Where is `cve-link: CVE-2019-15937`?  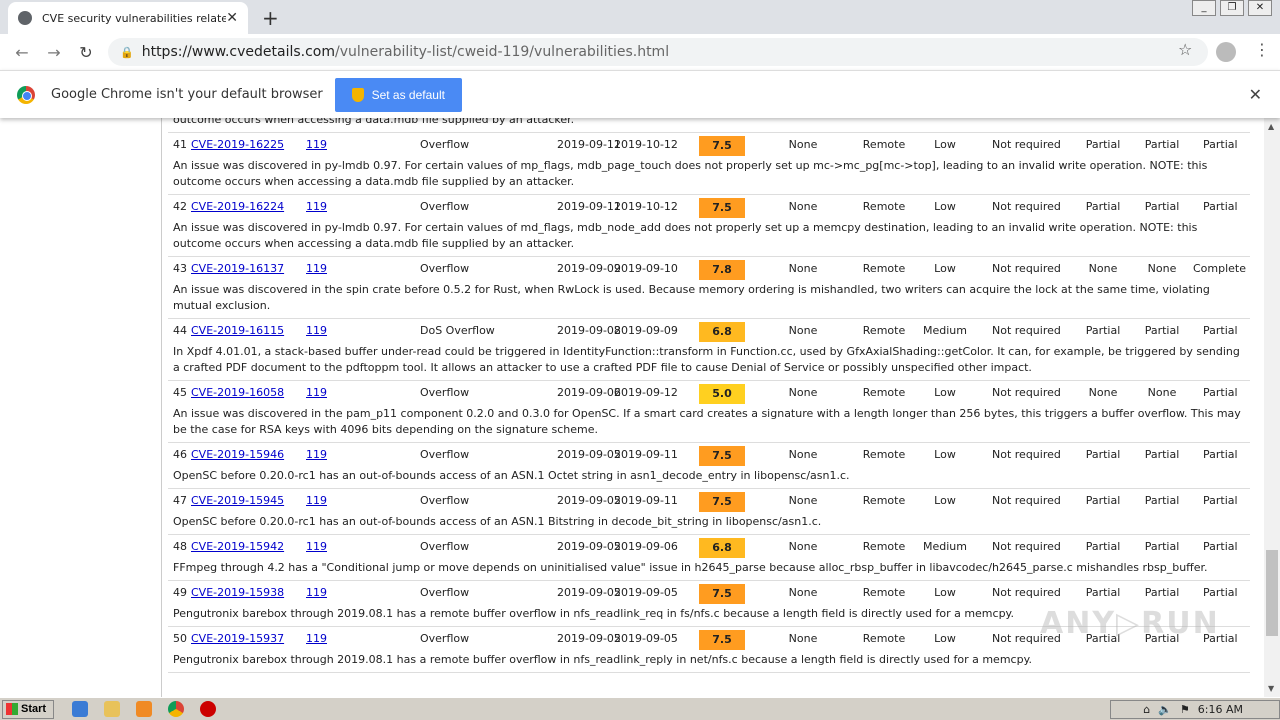
cve-link: CVE-2019-15937 is located at coordinates (238, 638).